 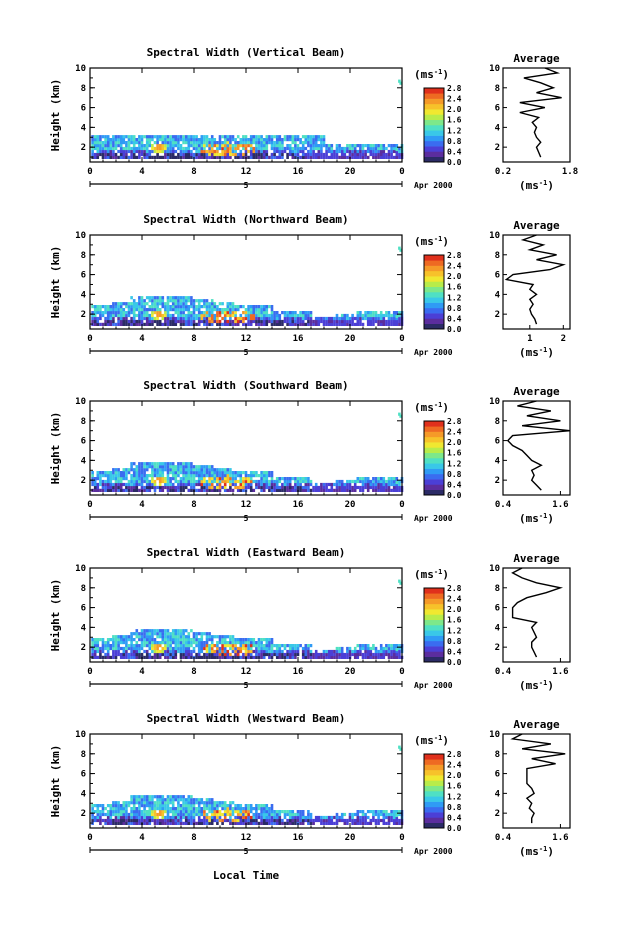 I want to click on average-y-tick-label: 6, so click(x=497, y=775).